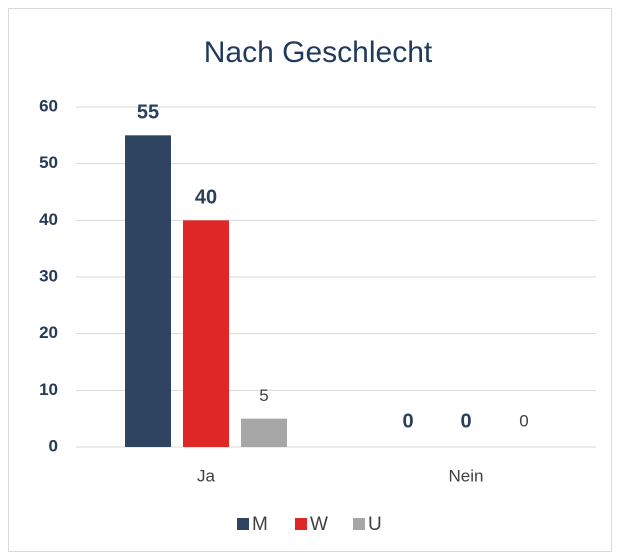  Describe the element at coordinates (263, 395) in the screenshot. I see `data-label: 5` at that location.